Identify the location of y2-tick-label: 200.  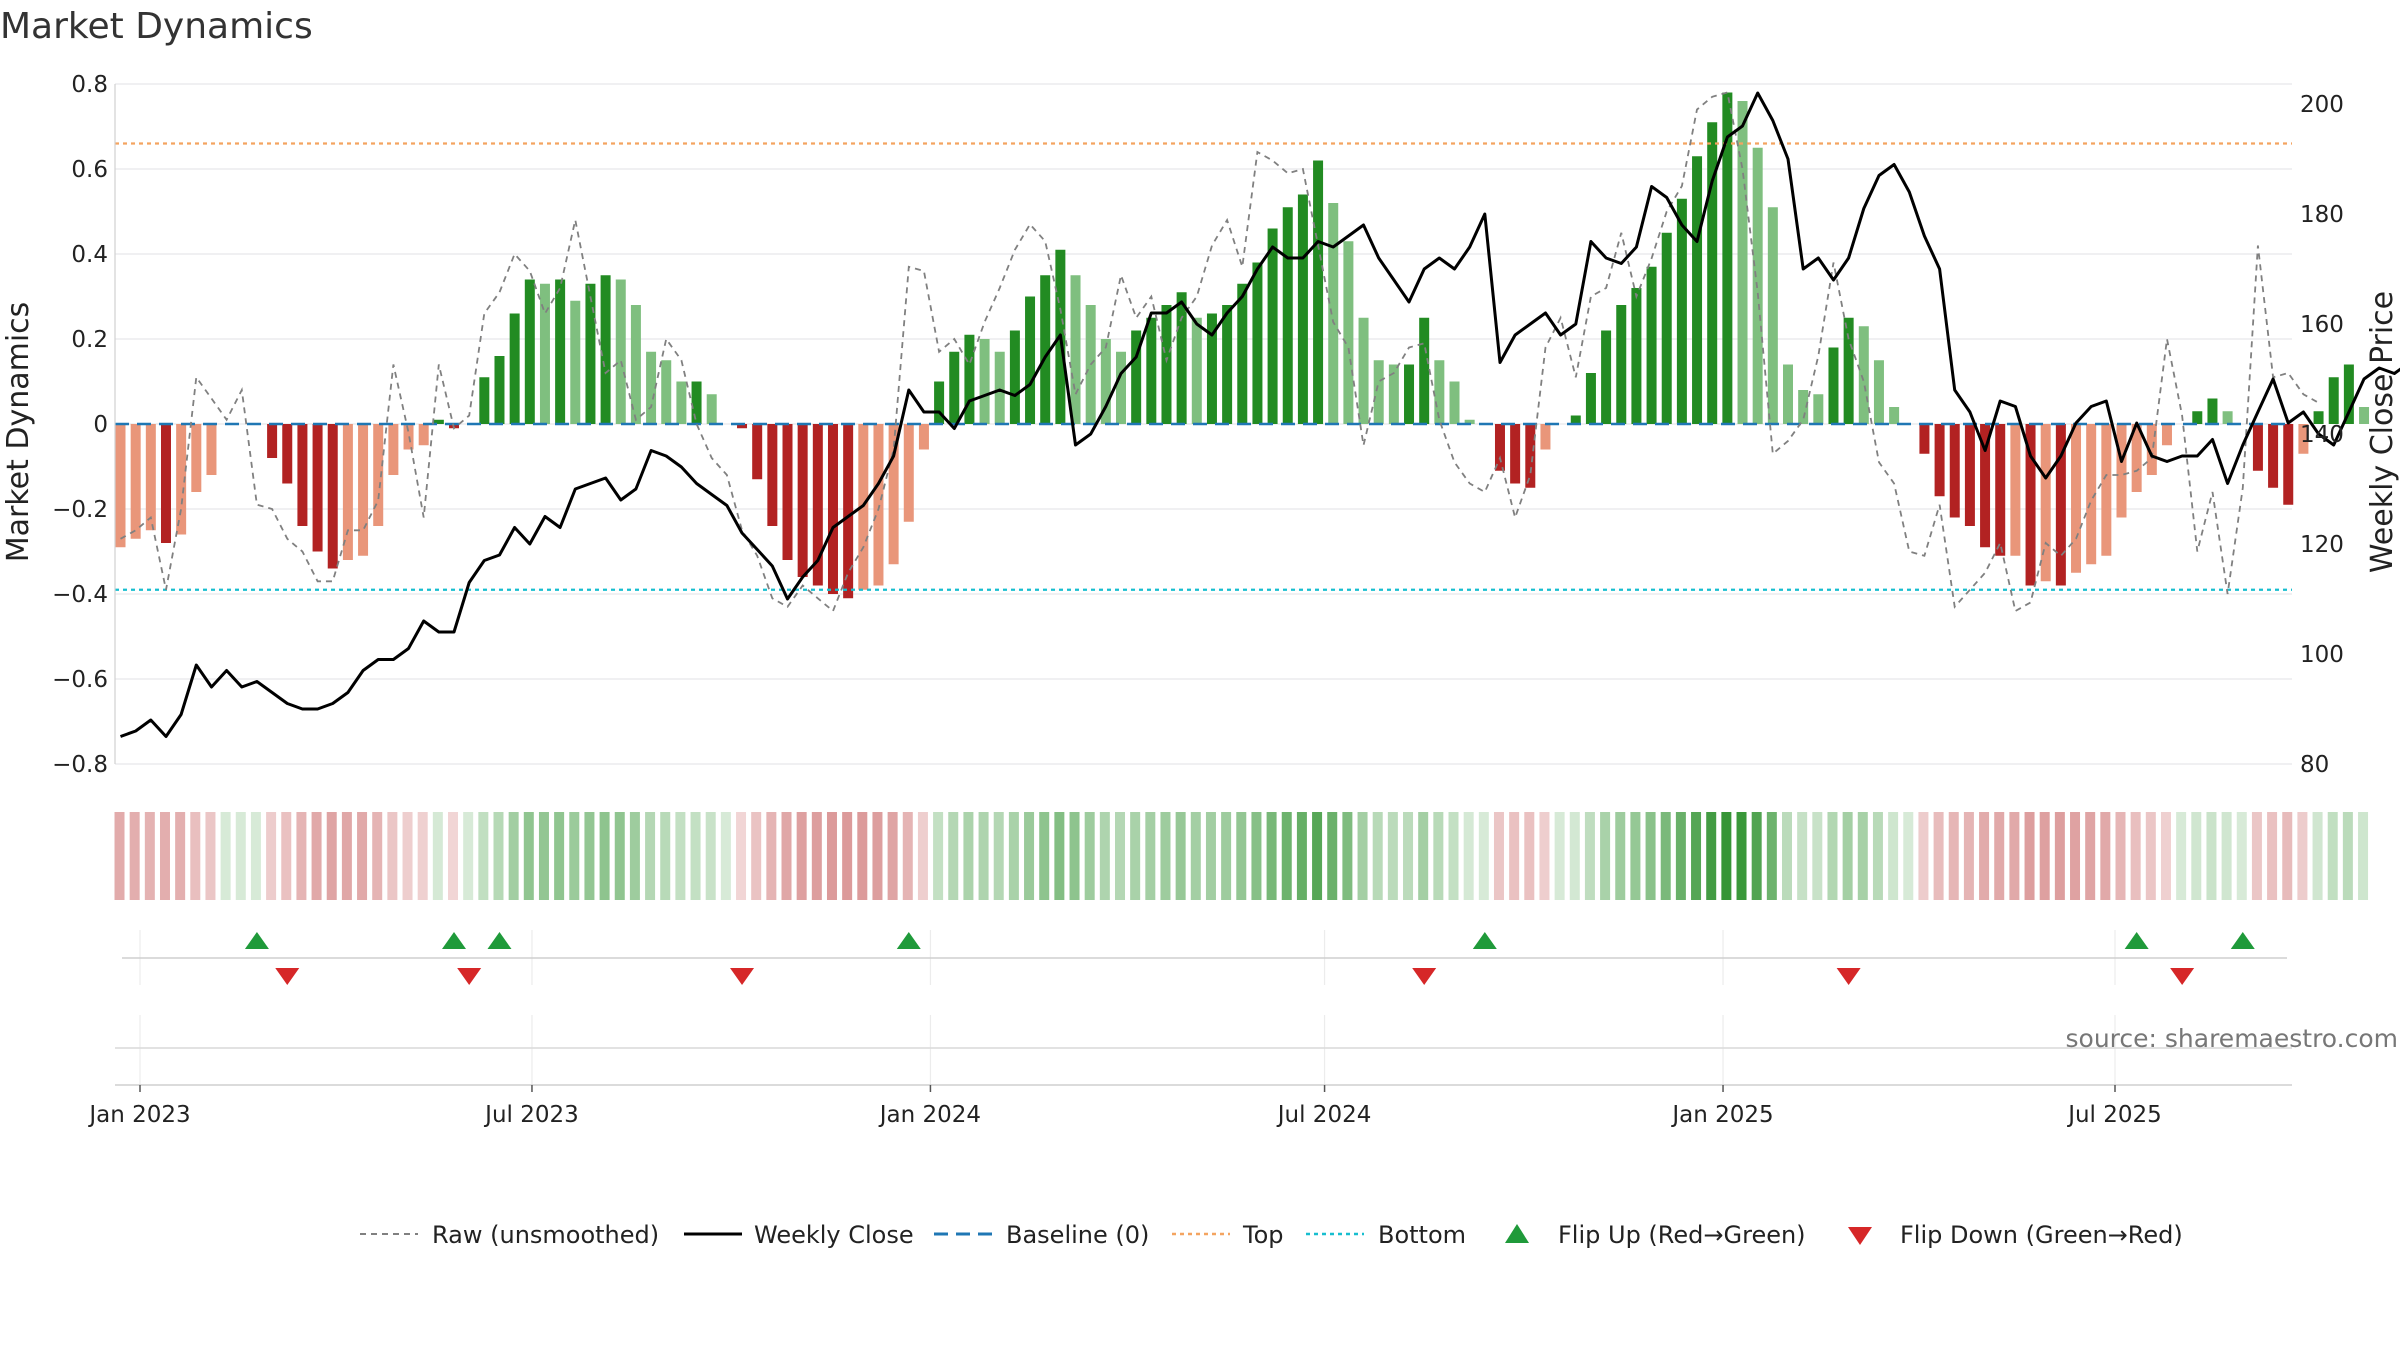
(2322, 105).